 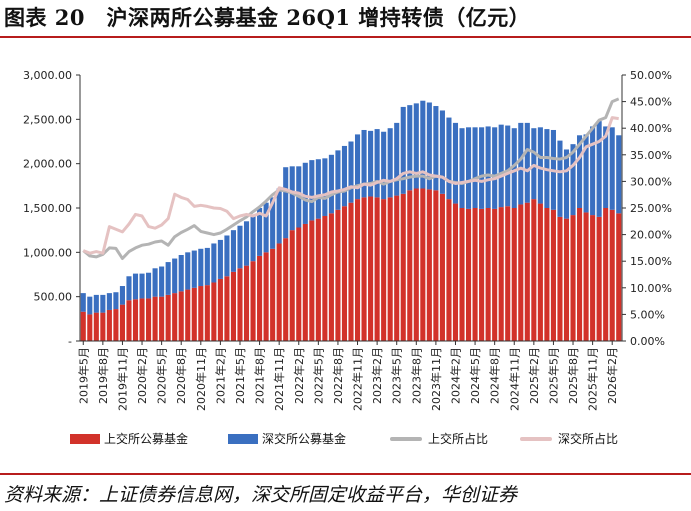 I want to click on legend-swatch-sz-bar, so click(x=243, y=438).